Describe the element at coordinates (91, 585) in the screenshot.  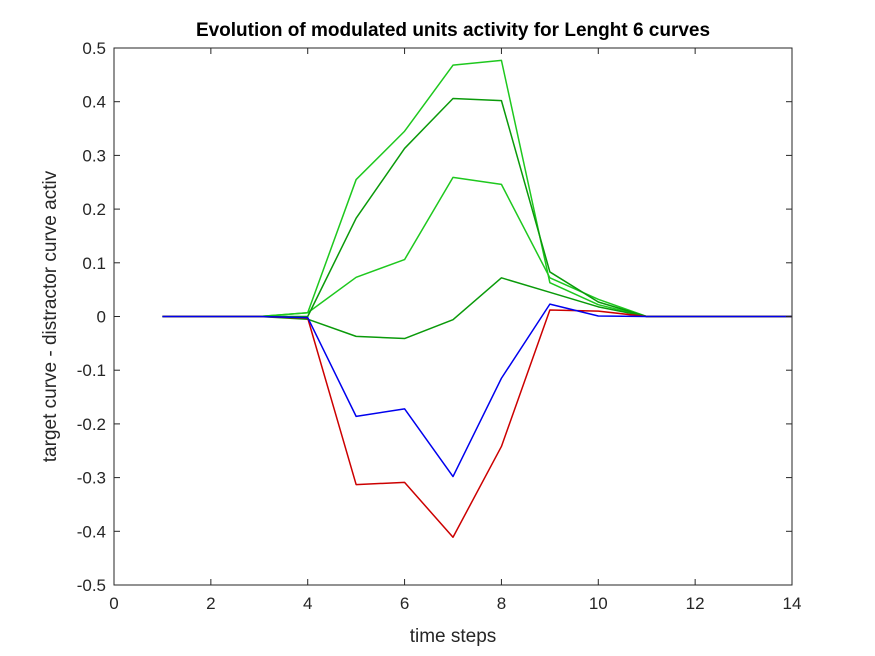
I see `y-tick-label: -0.5` at that location.